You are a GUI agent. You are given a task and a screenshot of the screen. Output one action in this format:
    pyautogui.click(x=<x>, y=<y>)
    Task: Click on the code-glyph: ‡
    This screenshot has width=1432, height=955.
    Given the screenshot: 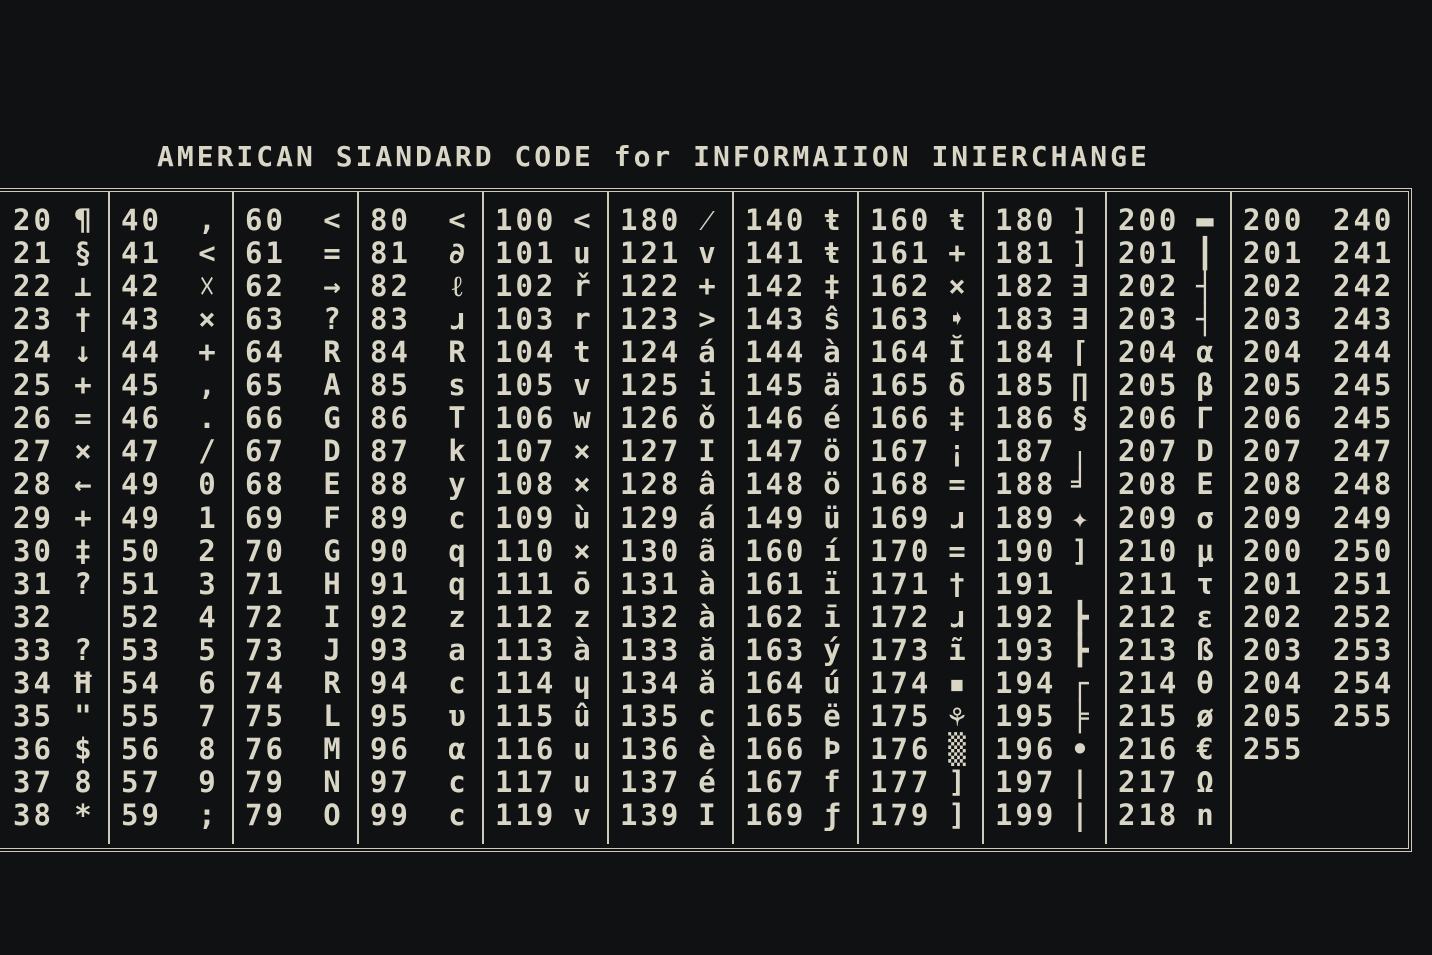 What is the action you would take?
    pyautogui.click(x=83, y=550)
    